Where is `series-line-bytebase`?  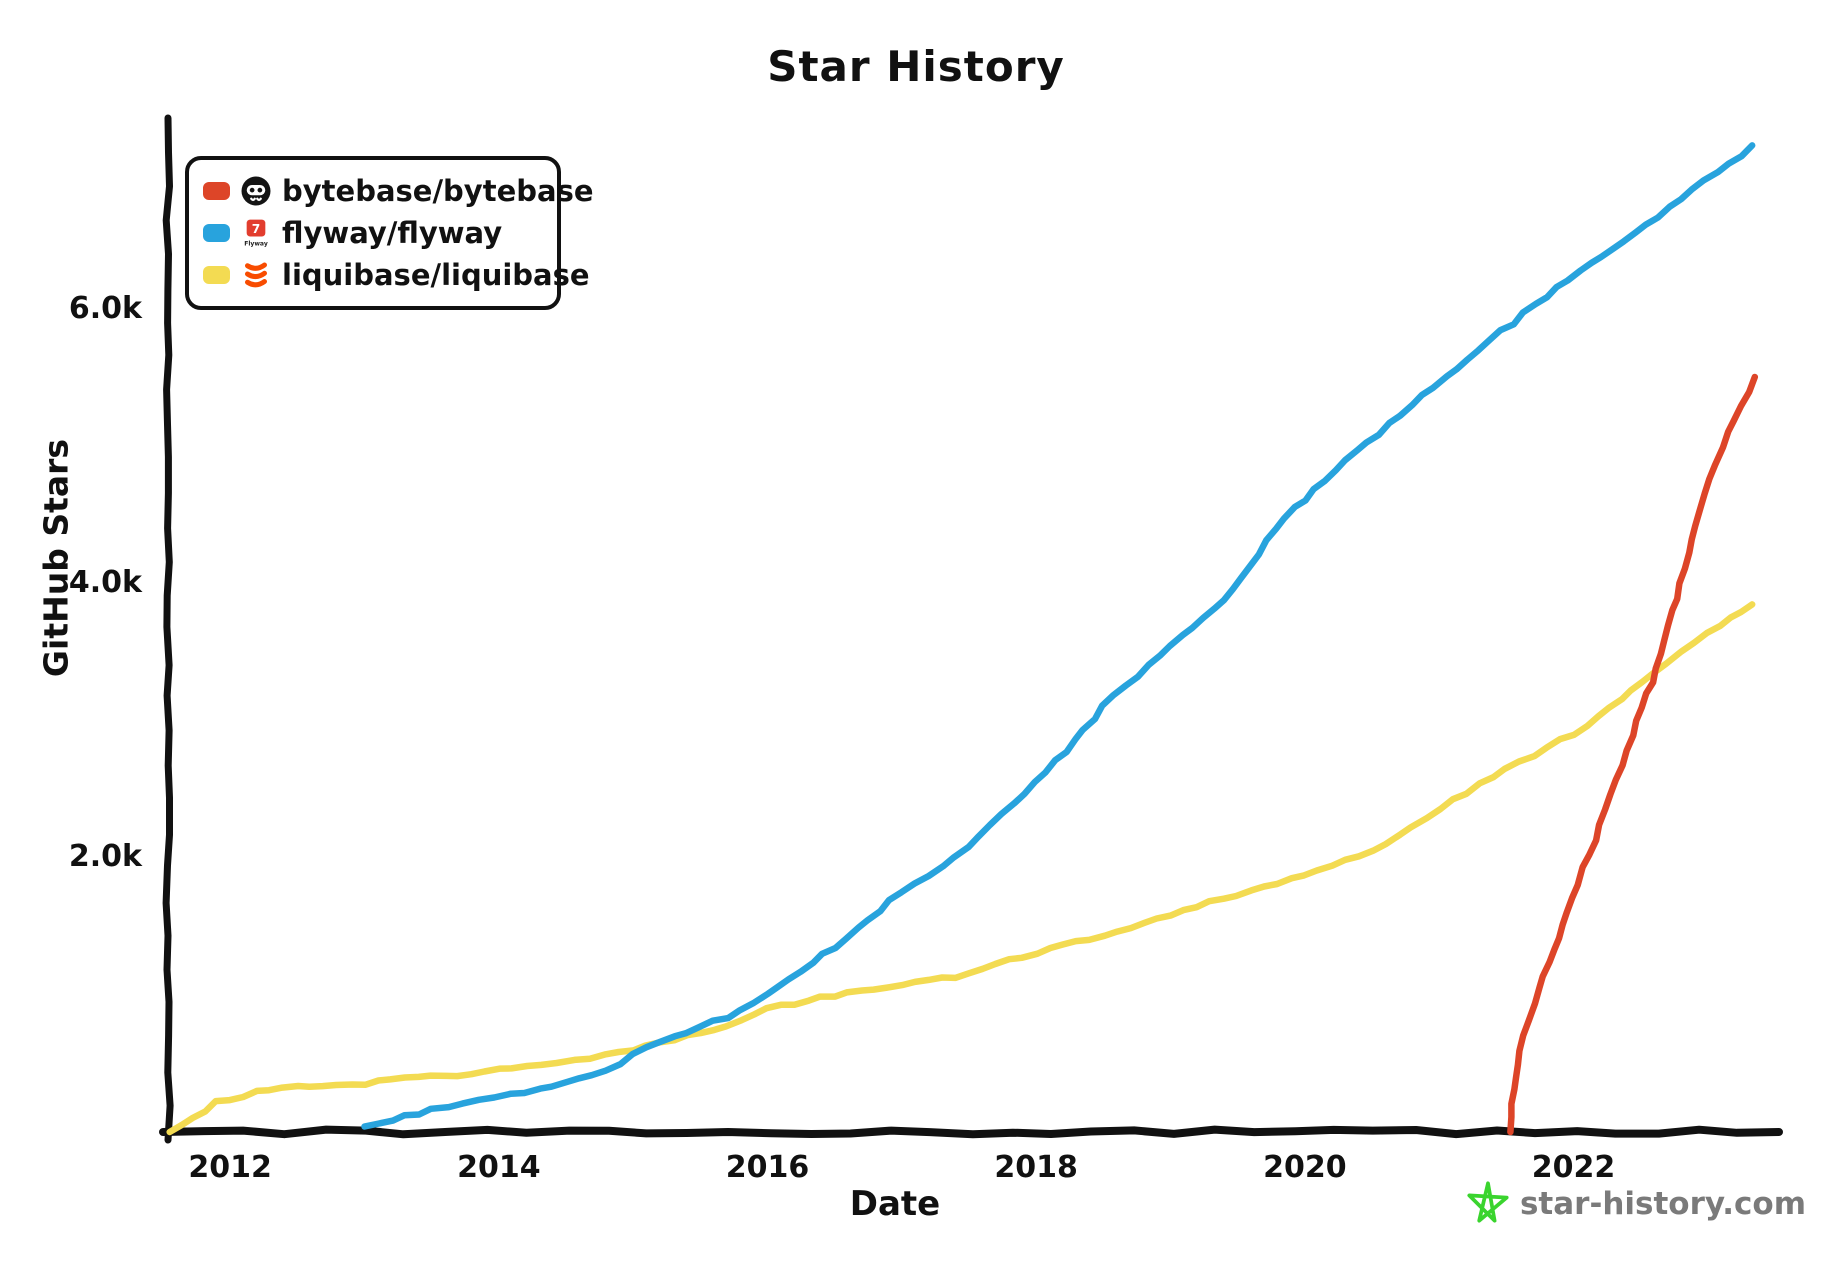
series-line-bytebase is located at coordinates (1633, 754).